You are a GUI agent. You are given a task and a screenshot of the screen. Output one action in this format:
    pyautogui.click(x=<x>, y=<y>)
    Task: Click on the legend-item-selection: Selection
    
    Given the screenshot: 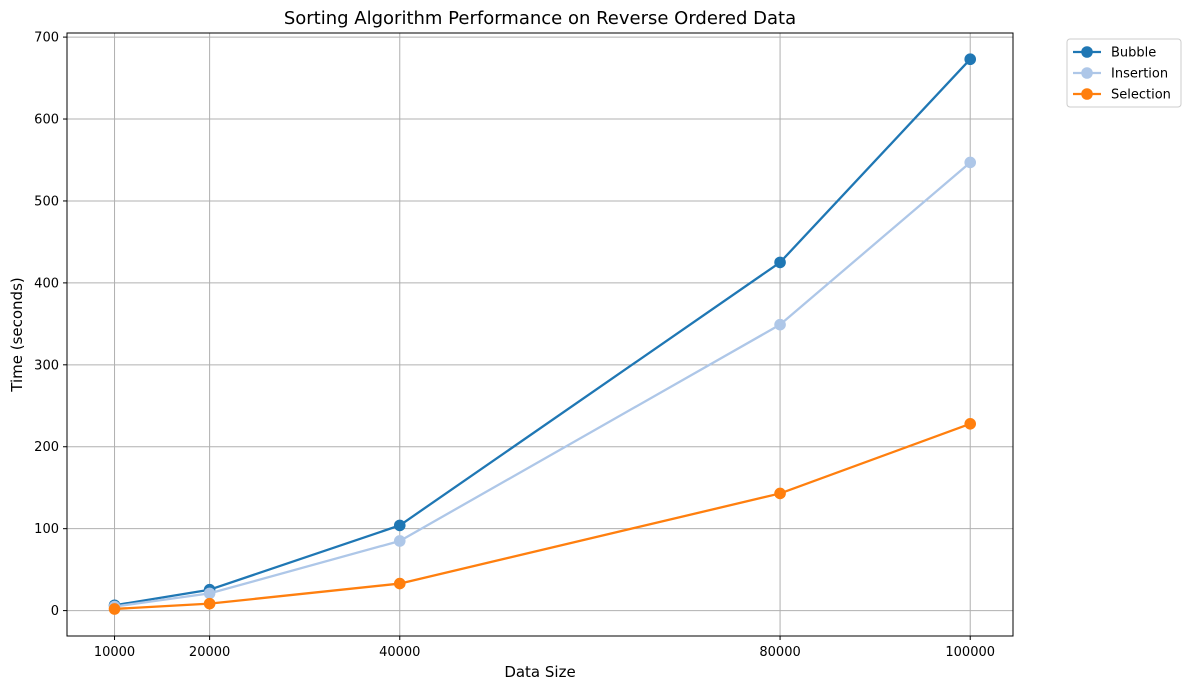 What is the action you would take?
    pyautogui.click(x=1122, y=95)
    